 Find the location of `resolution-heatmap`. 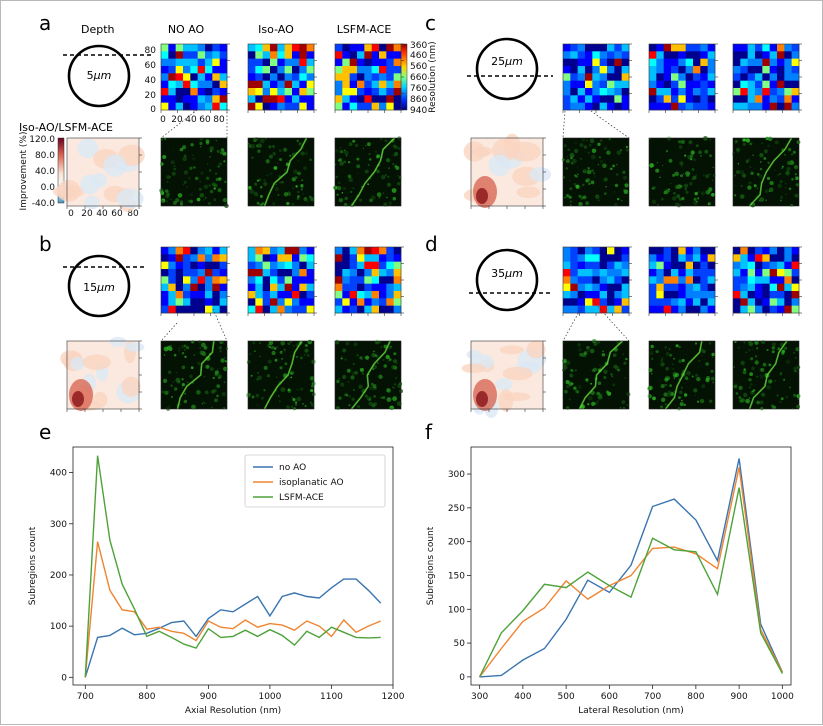

resolution-heatmap is located at coordinates (767, 281).